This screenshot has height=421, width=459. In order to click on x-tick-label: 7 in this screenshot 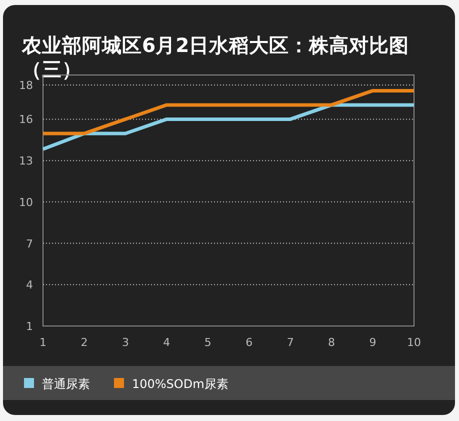, I will do `click(290, 342)`.